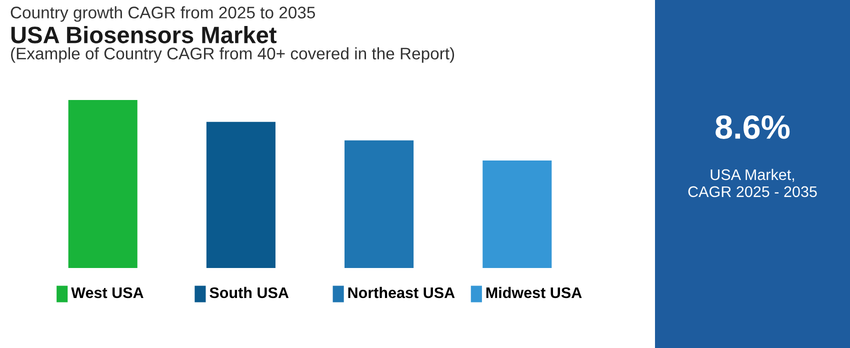 Image resolution: width=850 pixels, height=348 pixels. Describe the element at coordinates (144, 35) in the screenshot. I see `chart-title: USA Biosensors Market` at that location.